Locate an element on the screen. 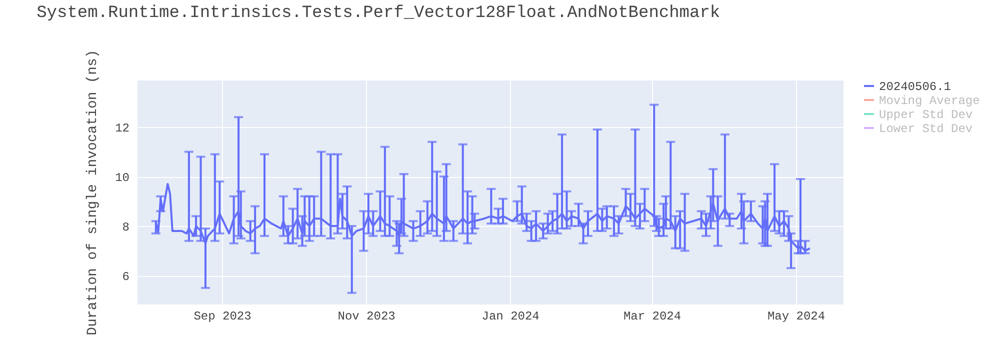  x-tick-label: Sep 2023 is located at coordinates (223, 317).